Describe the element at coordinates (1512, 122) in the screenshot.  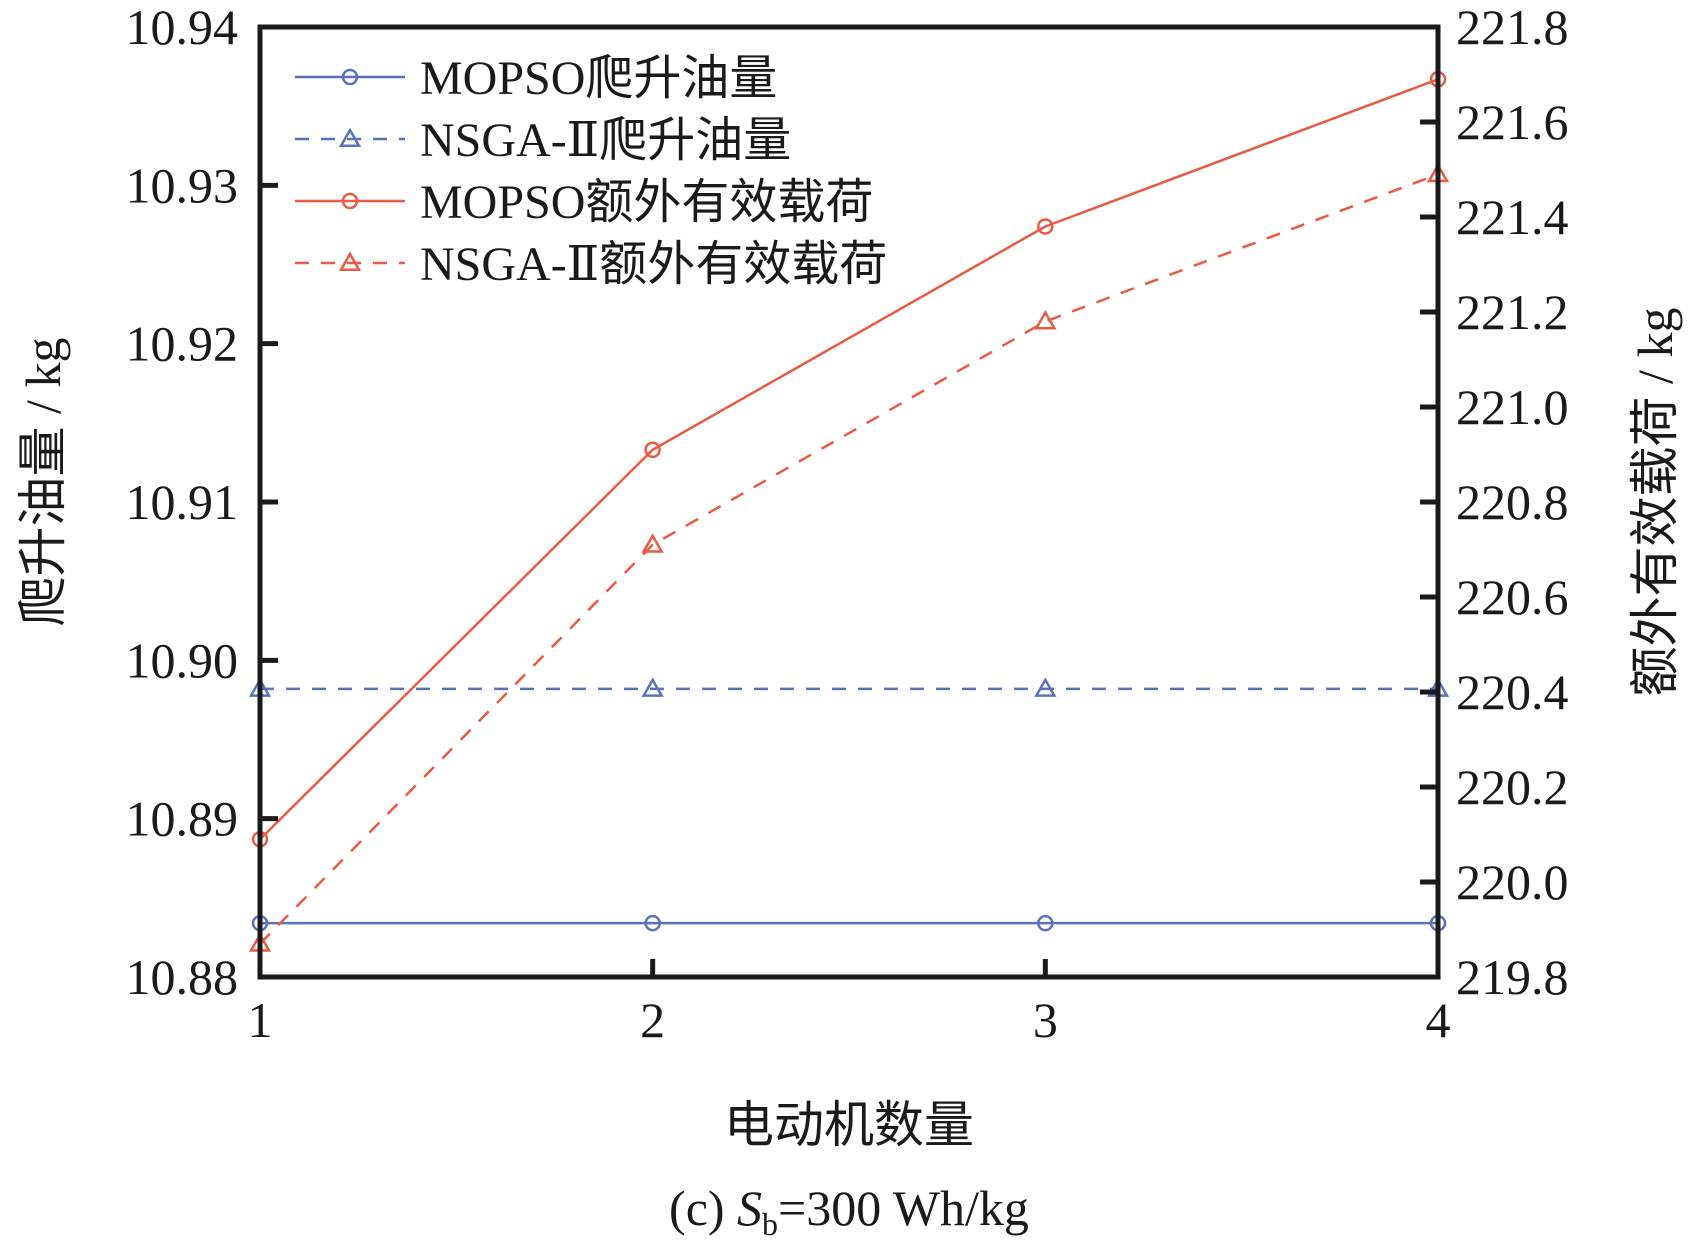
I see `right-tick-label: 221.6` at that location.